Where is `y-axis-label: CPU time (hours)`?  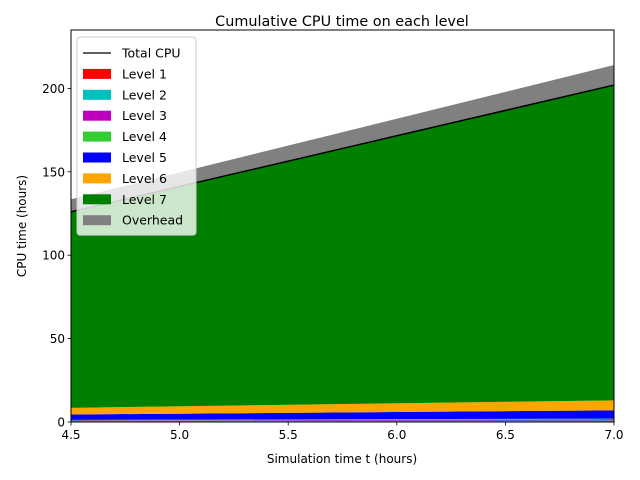 y-axis-label: CPU time (hours) is located at coordinates (22, 226).